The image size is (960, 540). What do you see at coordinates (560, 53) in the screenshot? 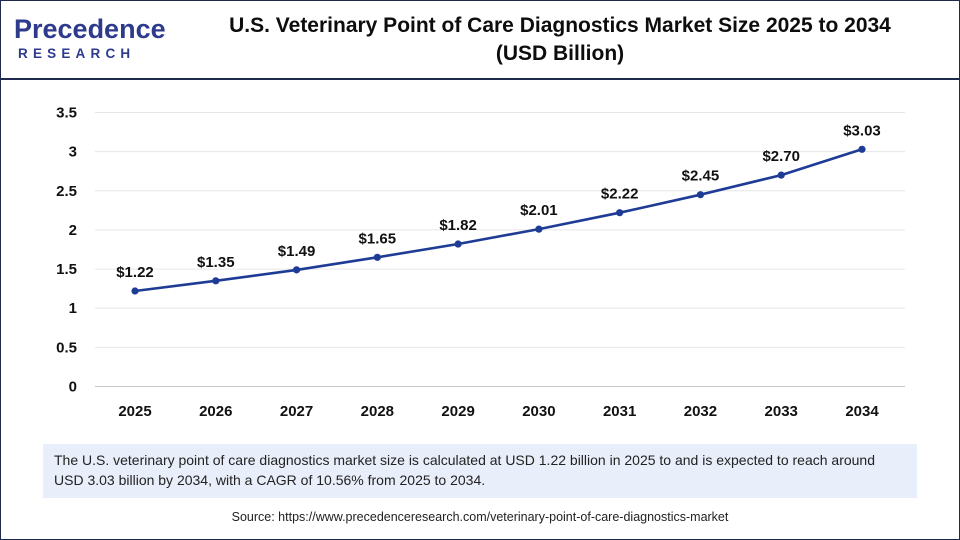
I see `title-line-2: (USD Billion)` at bounding box center [560, 53].